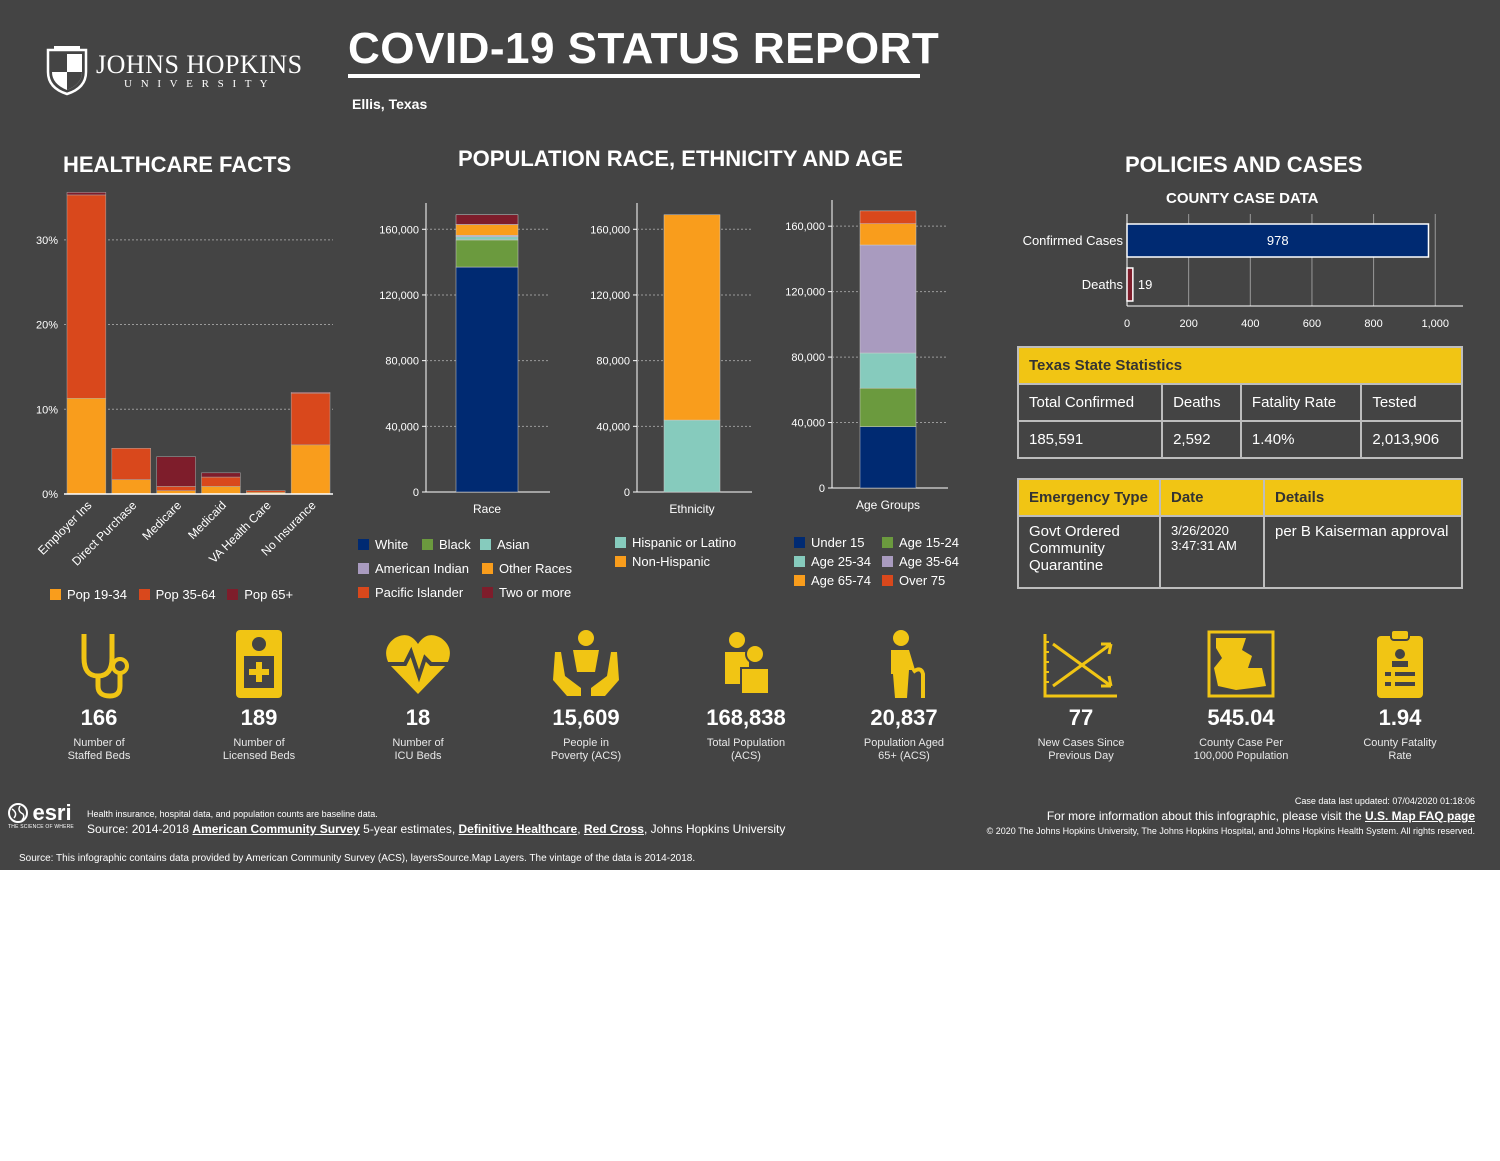 This screenshot has width=1500, height=1161. Describe the element at coordinates (920, 561) in the screenshot. I see `legend-age-35-64: Age 35-64` at that location.